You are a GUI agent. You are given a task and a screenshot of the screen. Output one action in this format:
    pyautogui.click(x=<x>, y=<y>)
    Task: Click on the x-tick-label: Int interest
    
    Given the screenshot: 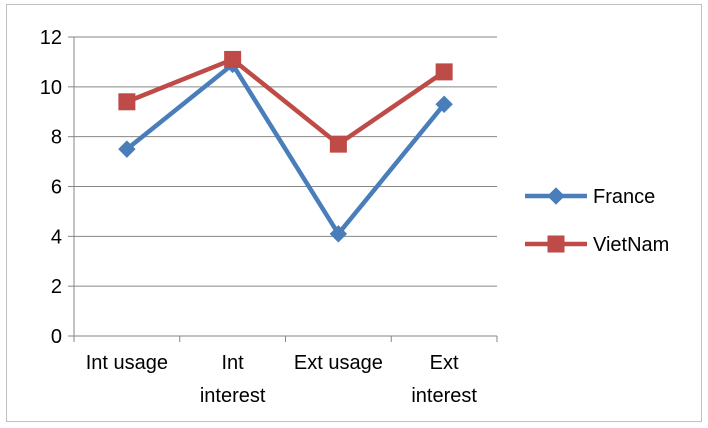 What is the action you would take?
    pyautogui.click(x=233, y=379)
    